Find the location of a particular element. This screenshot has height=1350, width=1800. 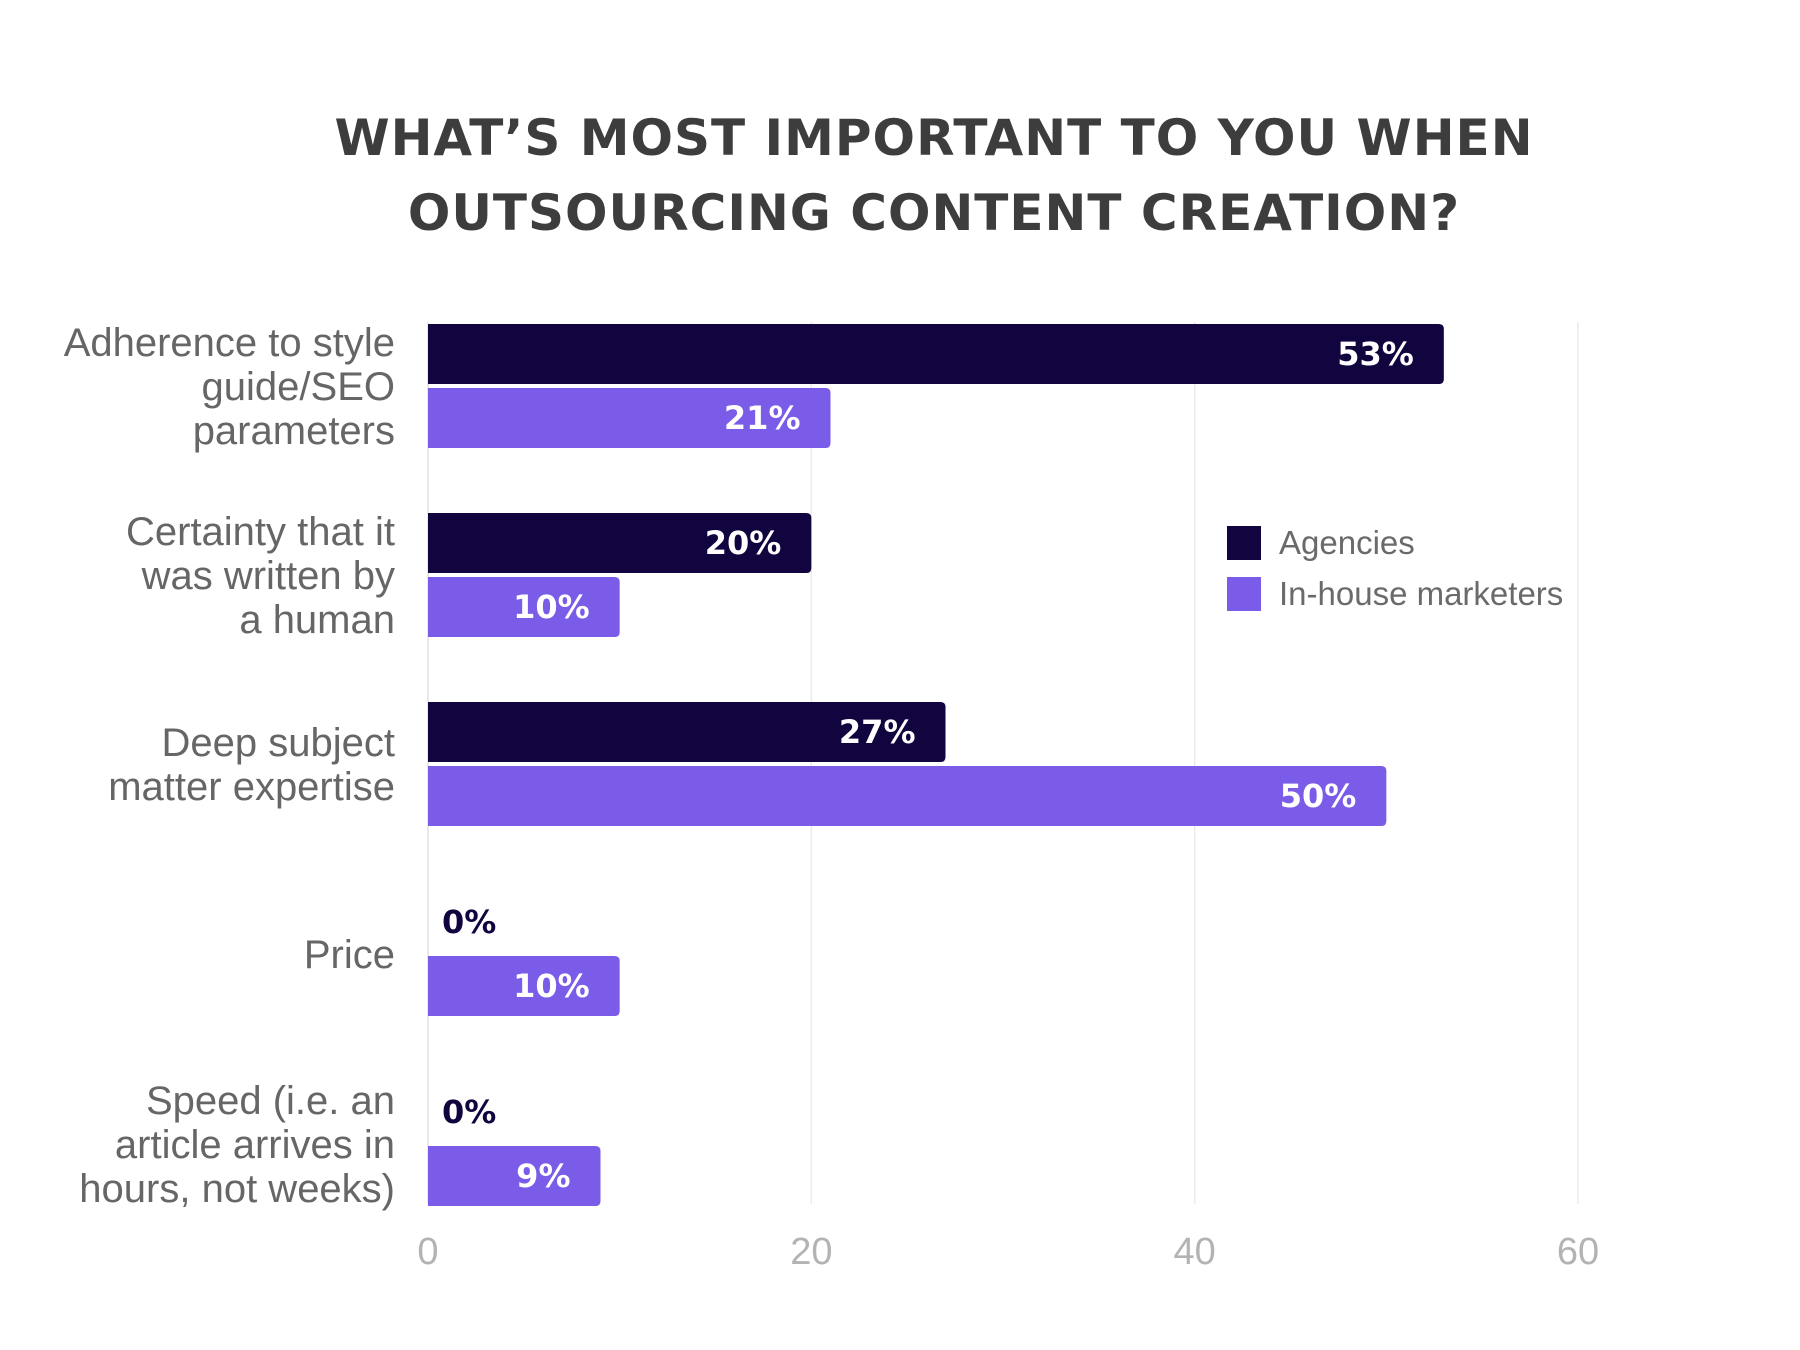

category-label: Certainty that it was written by a human is located at coordinates (260, 576).